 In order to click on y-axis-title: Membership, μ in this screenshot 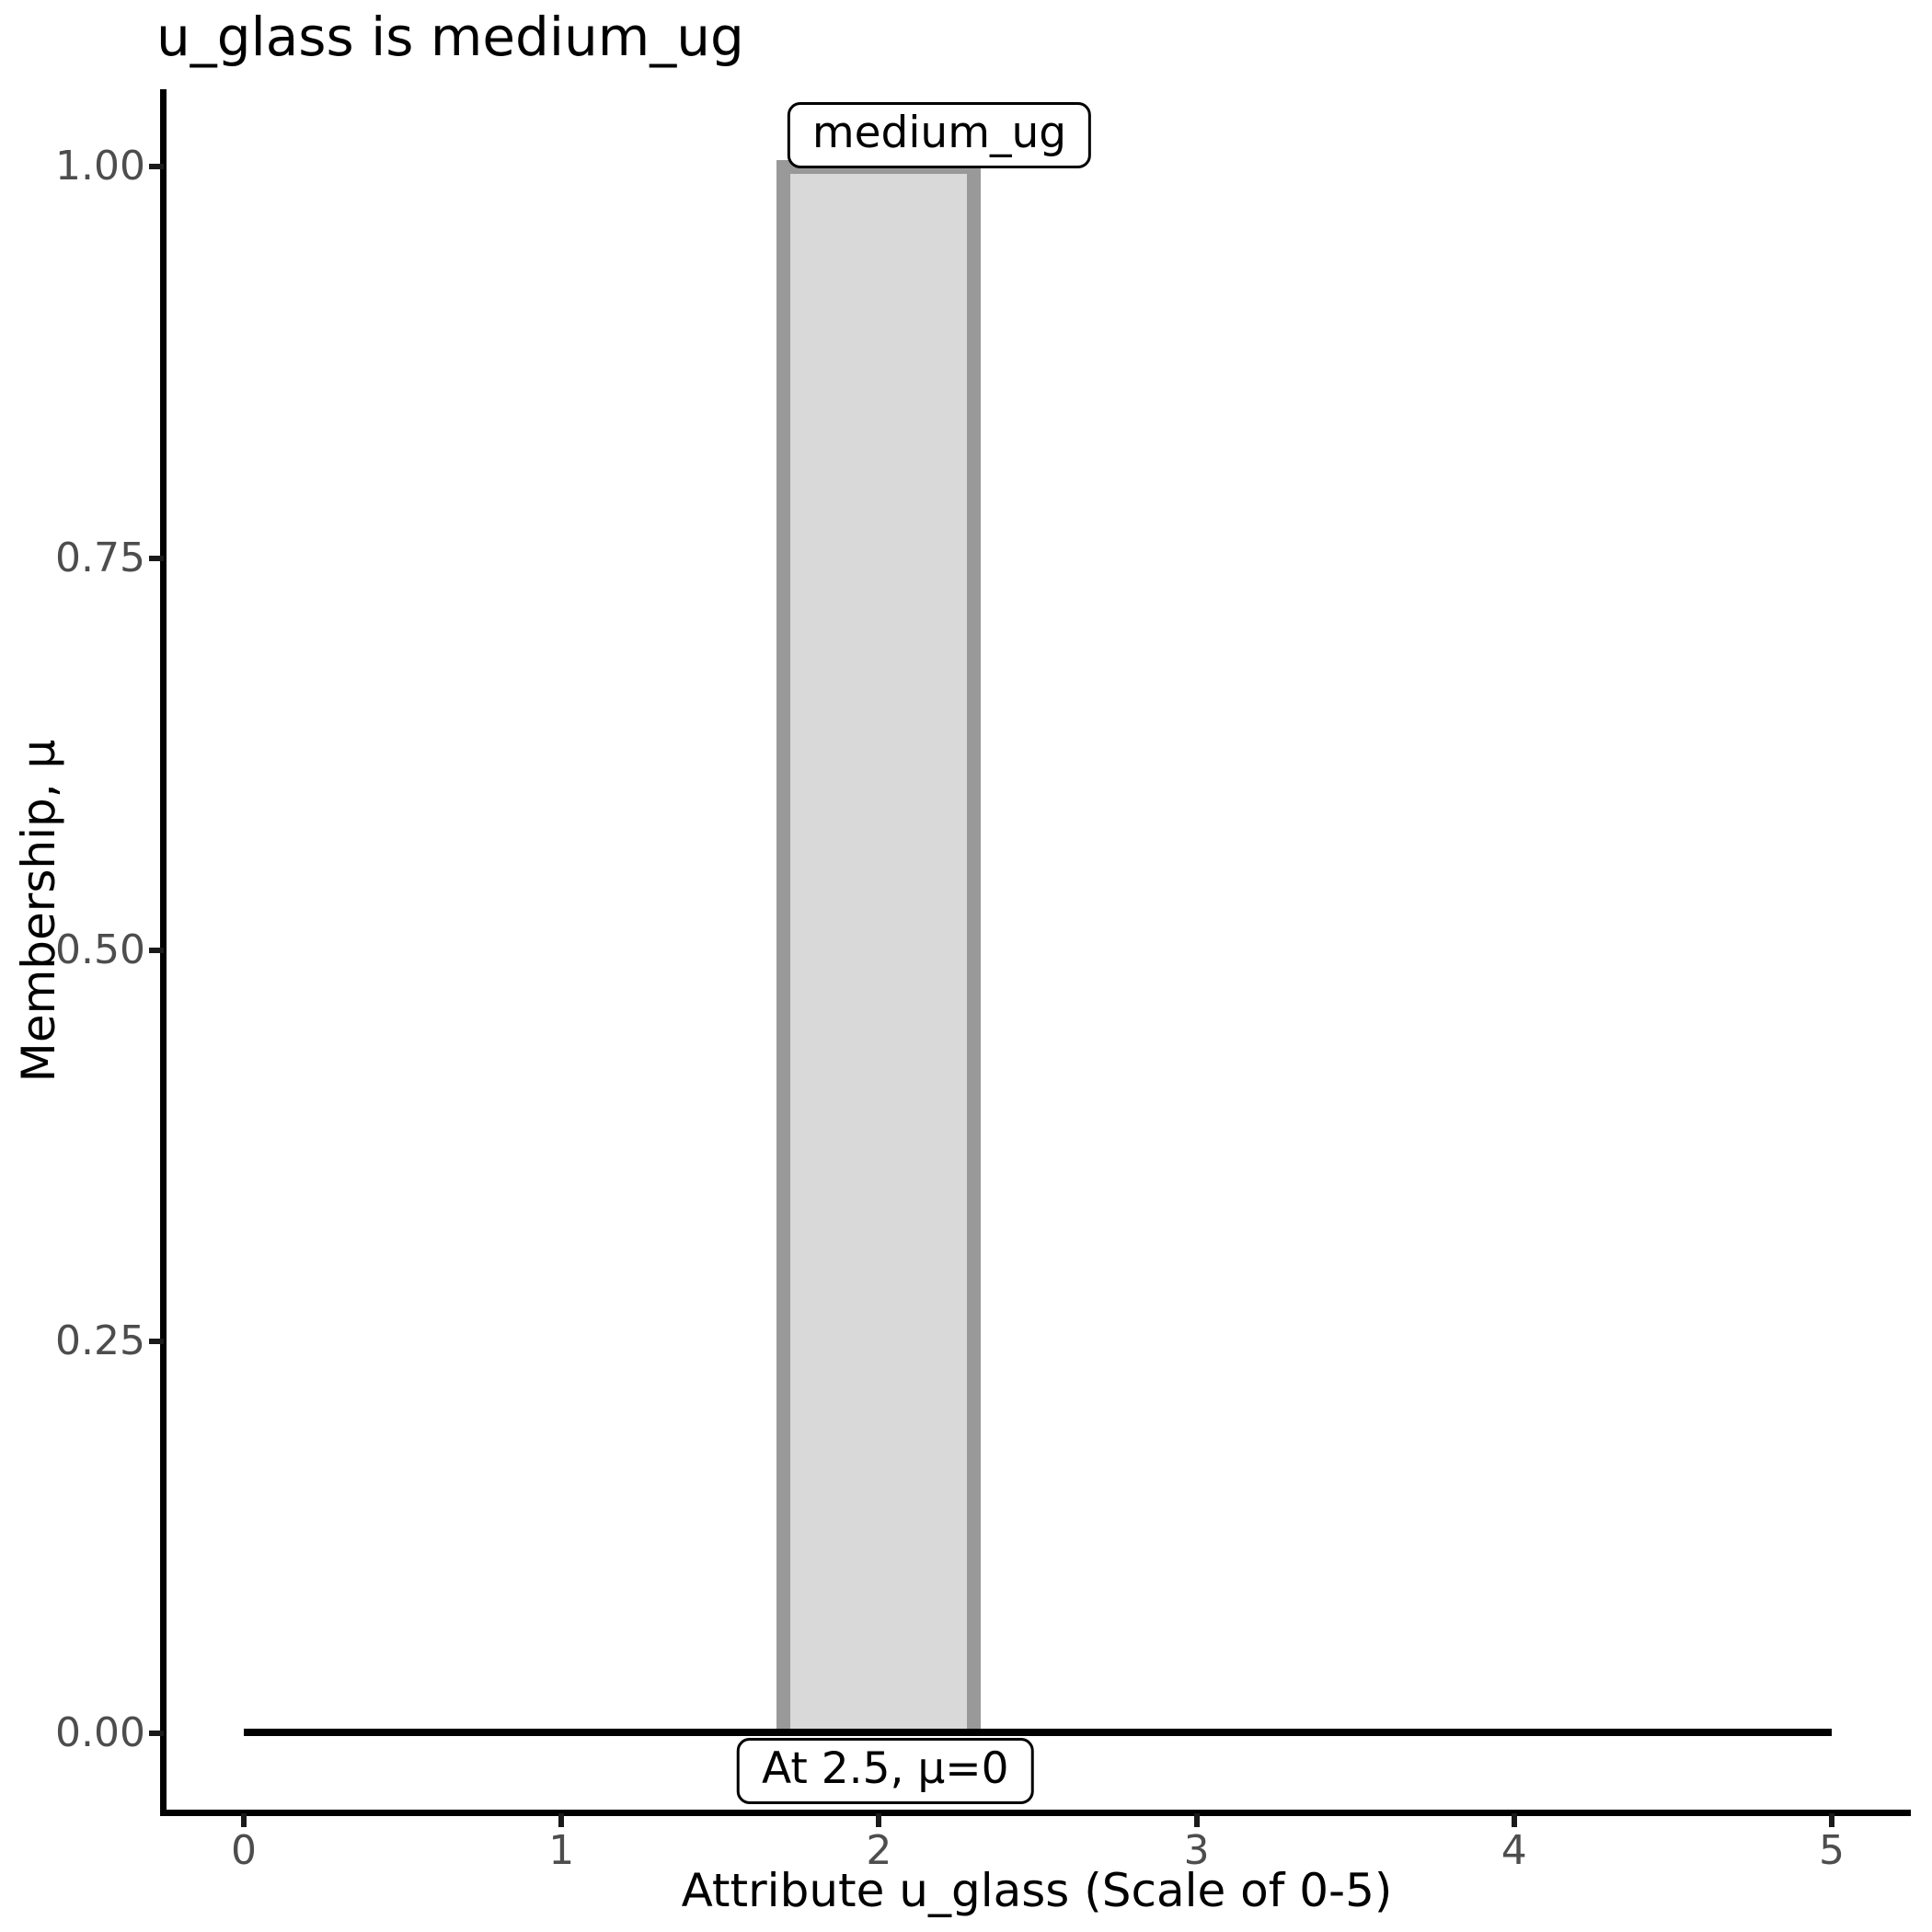, I will do `click(38, 911)`.